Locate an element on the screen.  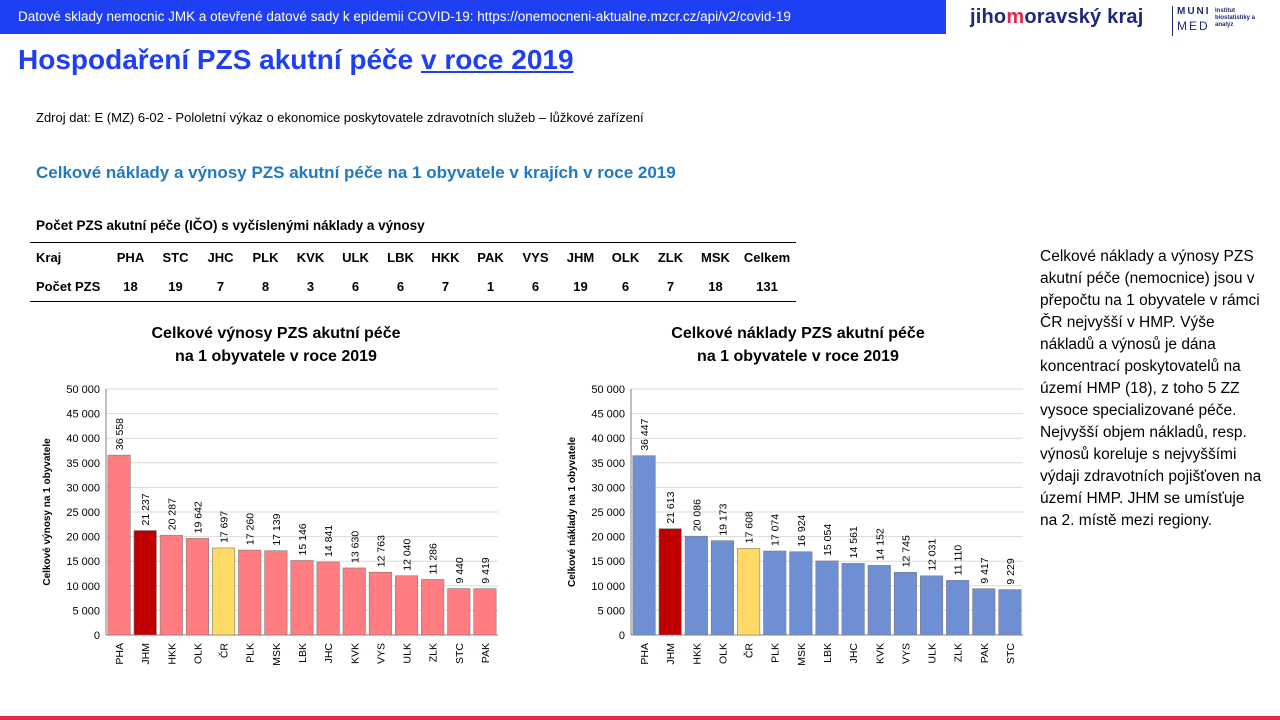
x-tick-label: JHM is located at coordinates (146, 654).